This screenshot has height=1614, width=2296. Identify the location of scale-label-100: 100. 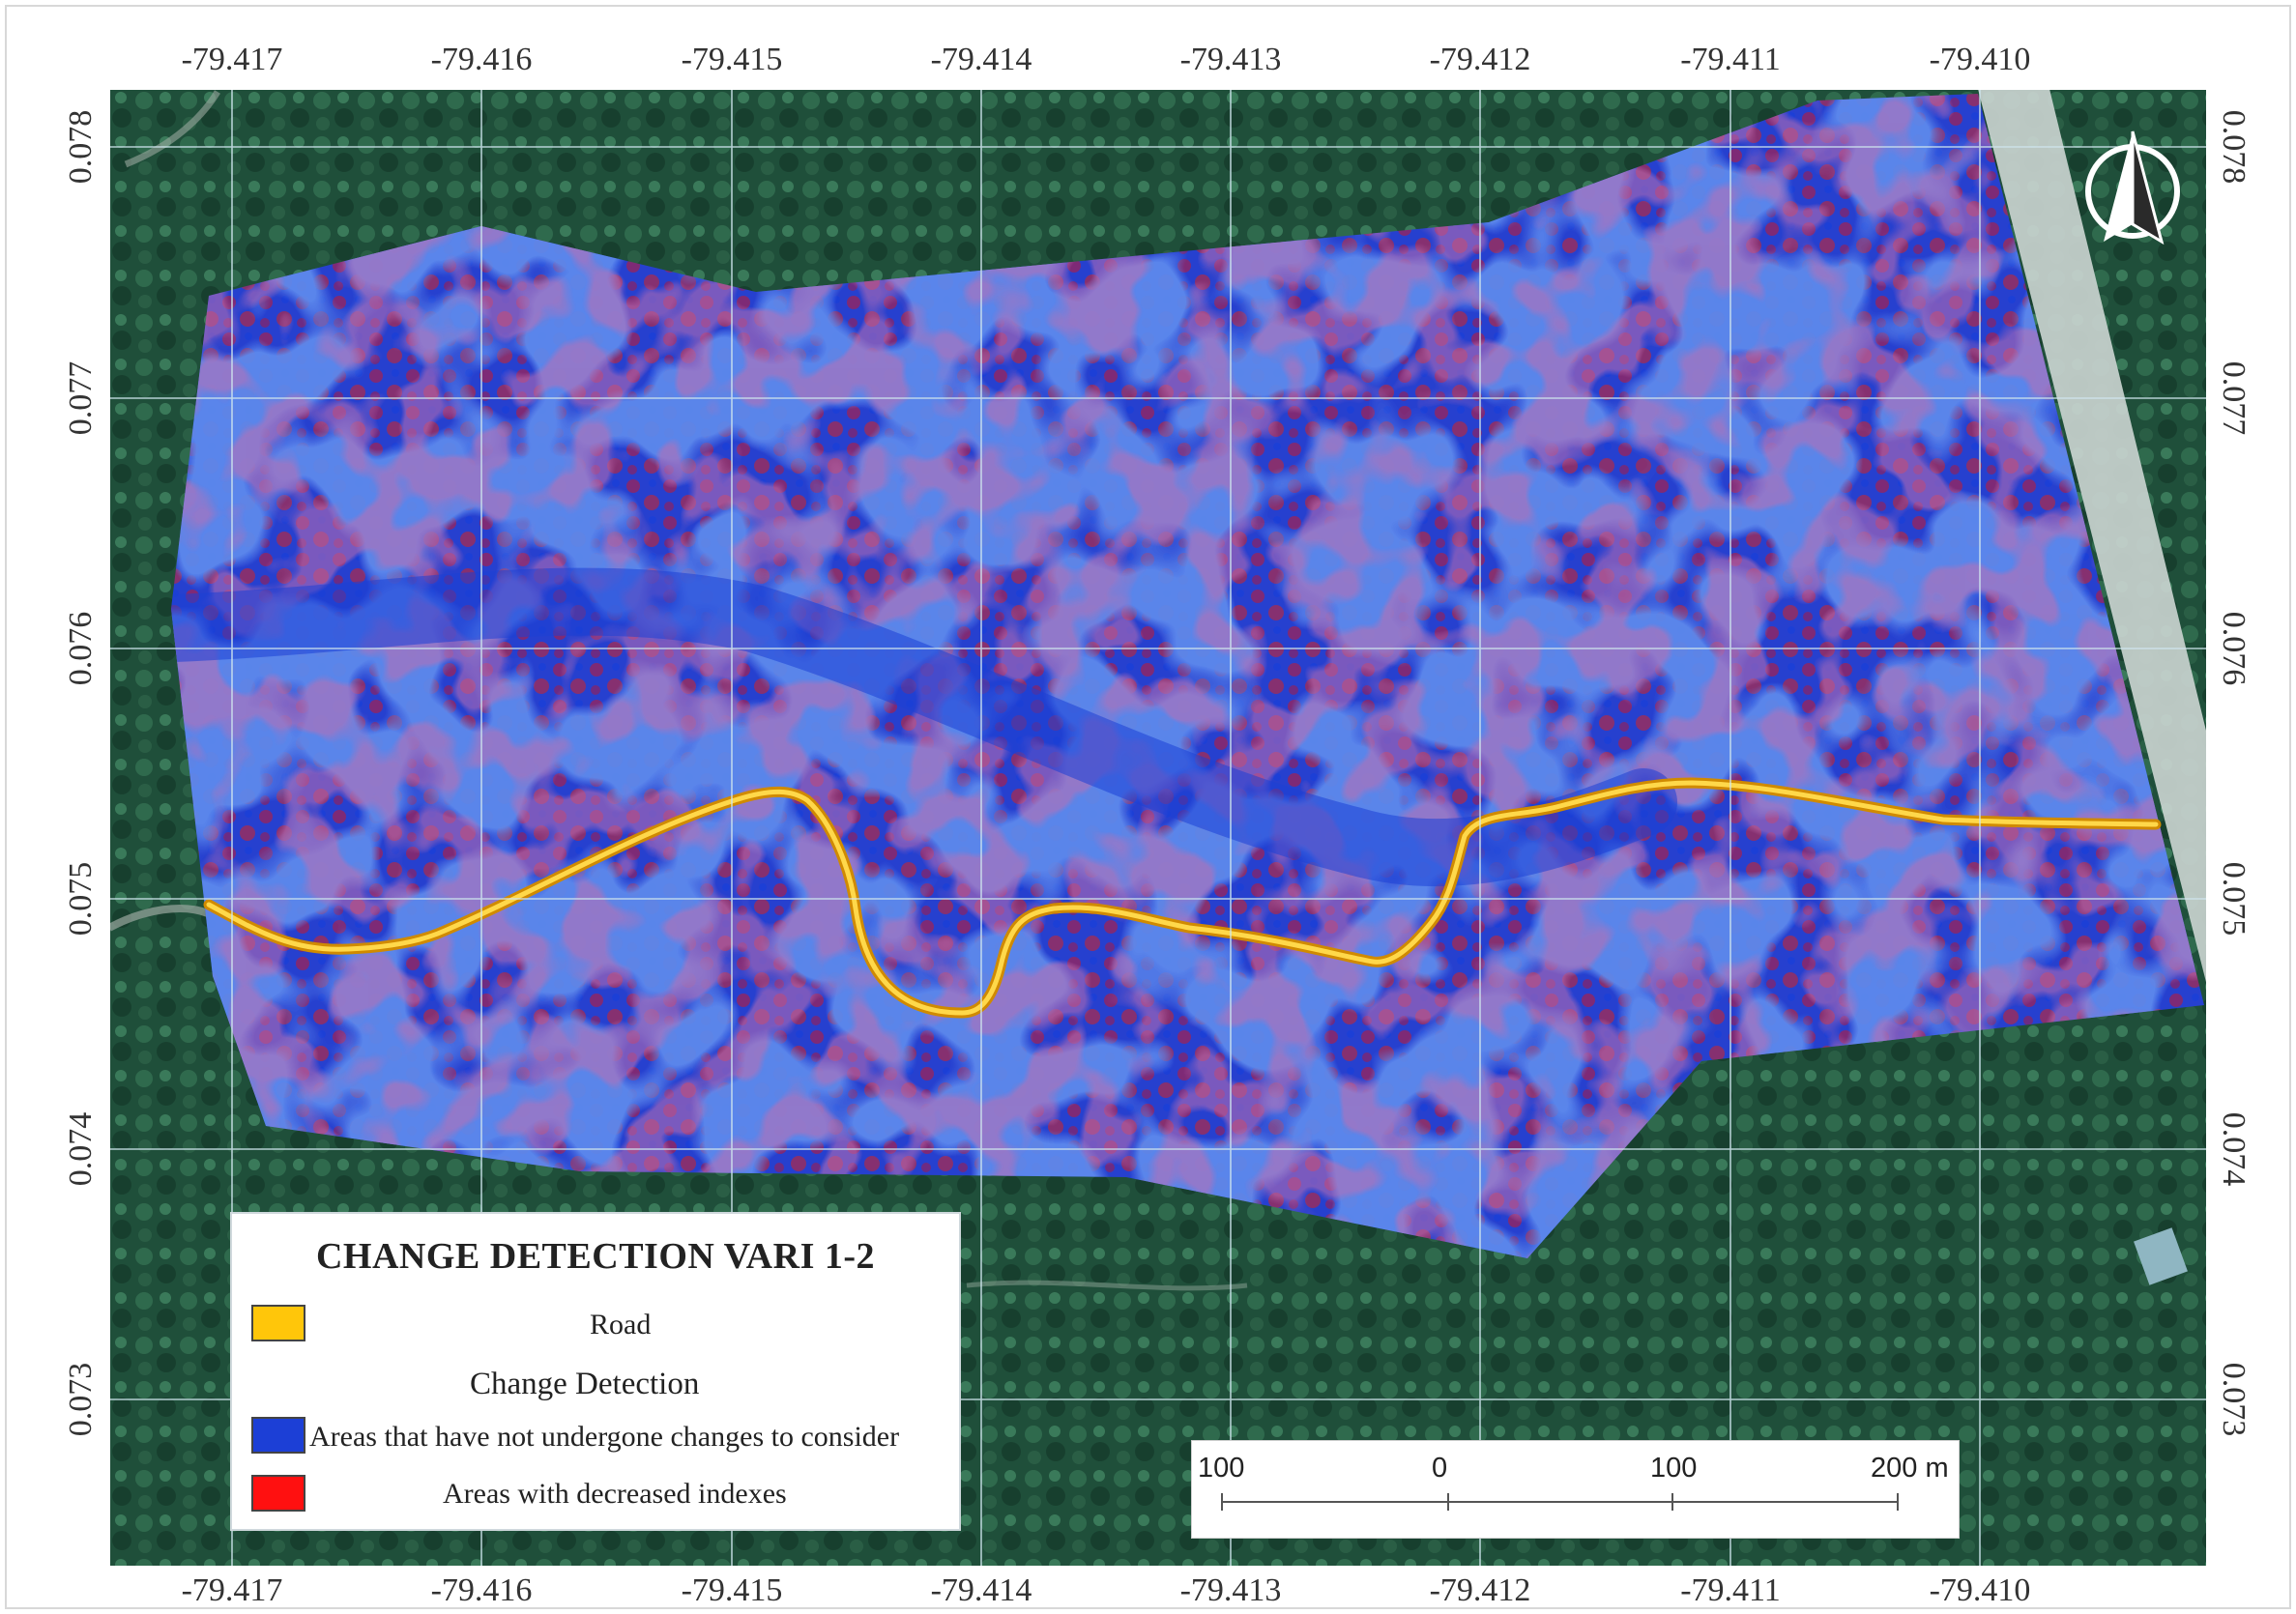
(1674, 1468).